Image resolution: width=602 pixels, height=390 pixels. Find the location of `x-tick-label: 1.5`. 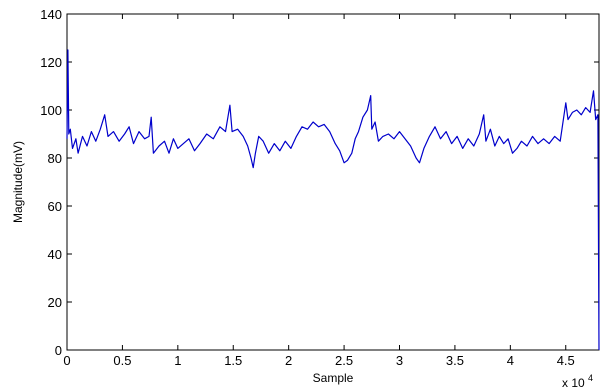

x-tick-label: 1.5 is located at coordinates (233, 360).